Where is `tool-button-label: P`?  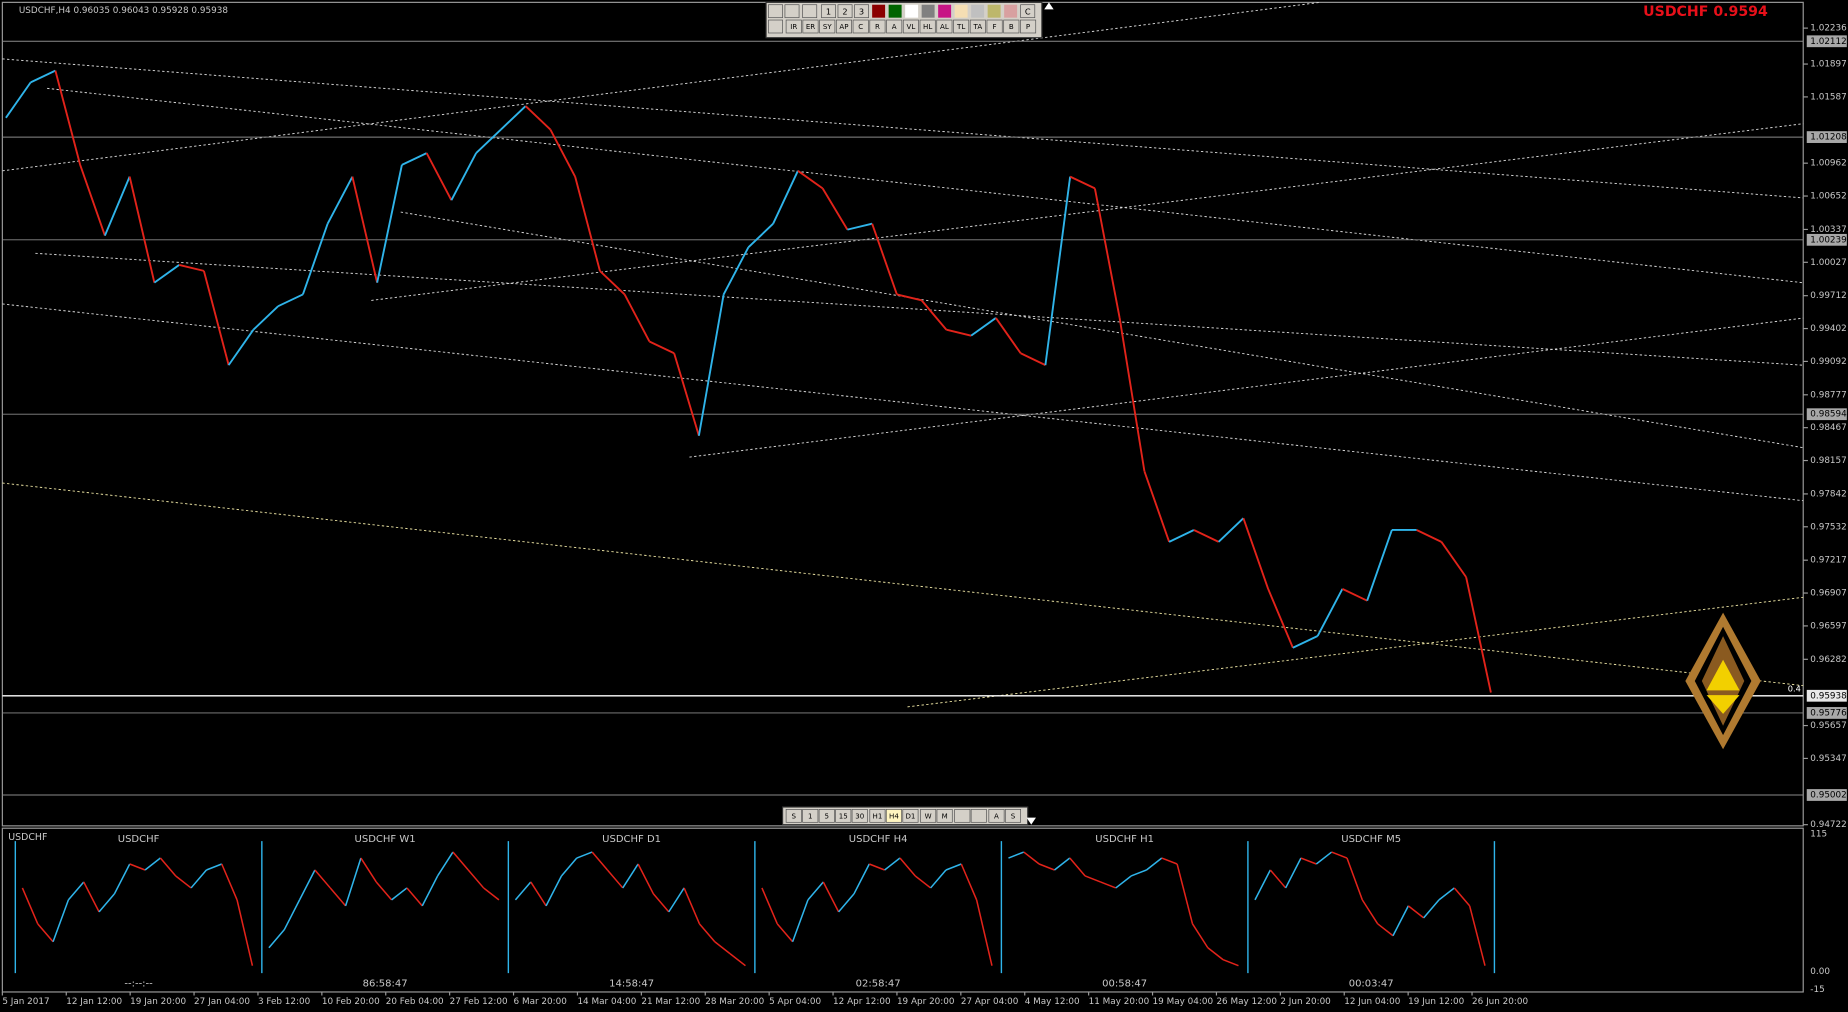
tool-button-label: P is located at coordinates (1028, 26).